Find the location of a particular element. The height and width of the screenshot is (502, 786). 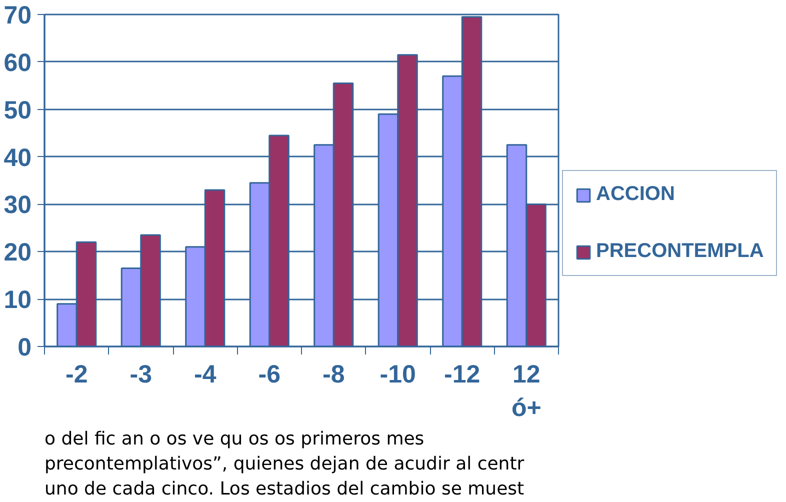

y-tick-label: 30 is located at coordinates (18, 205).